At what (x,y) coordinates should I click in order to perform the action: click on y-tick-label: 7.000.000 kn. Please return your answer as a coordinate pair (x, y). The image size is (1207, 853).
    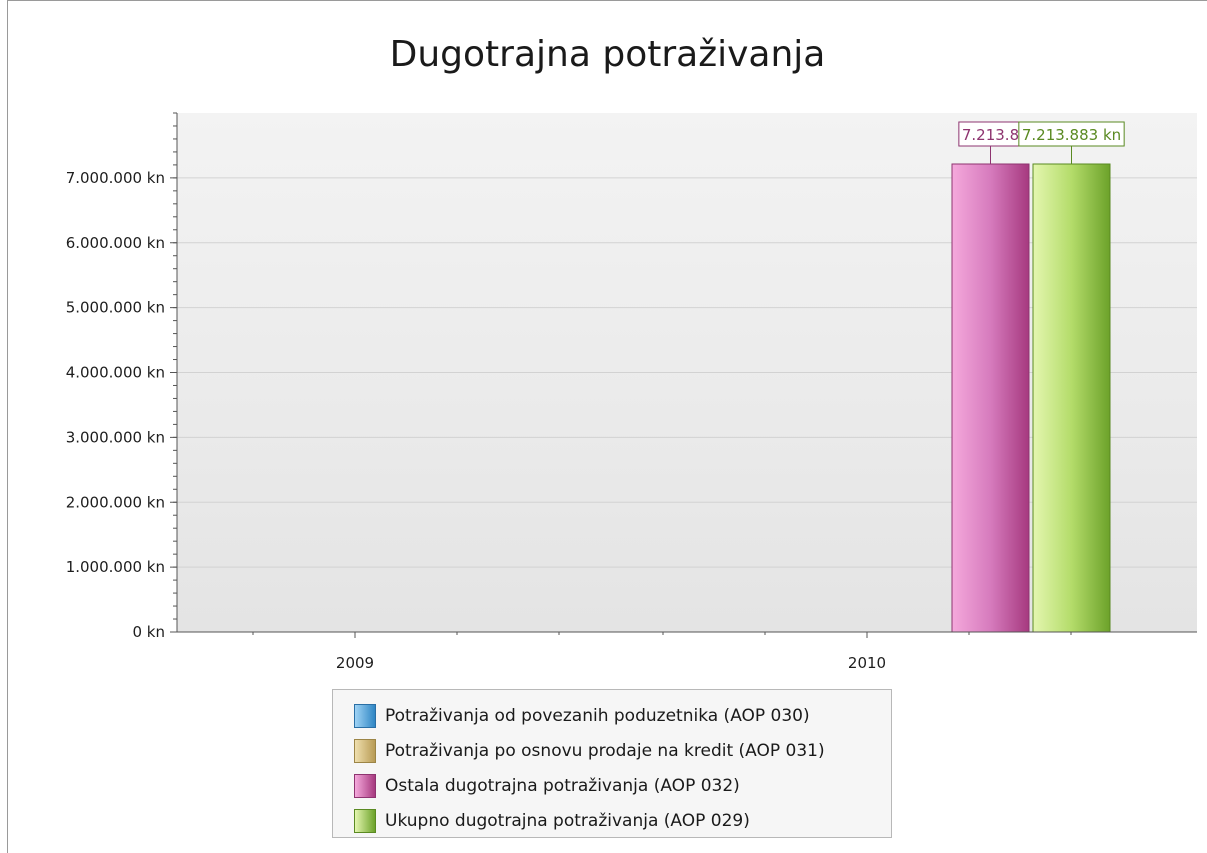
    Looking at the image, I should click on (115, 178).